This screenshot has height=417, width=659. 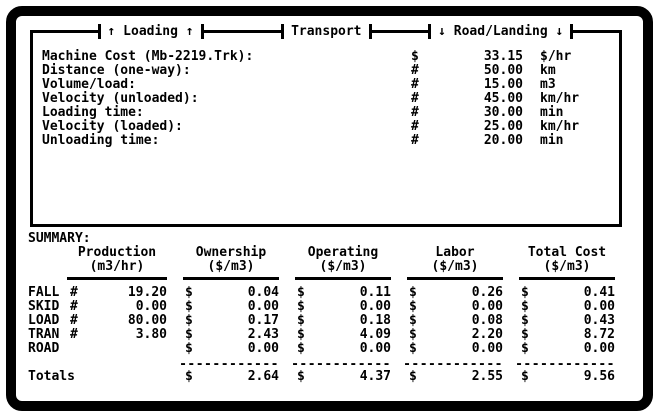 I want to click on summary-totals-row: Totals $2.64 $4.37 $2.55 $9.56, so click(x=323, y=377).